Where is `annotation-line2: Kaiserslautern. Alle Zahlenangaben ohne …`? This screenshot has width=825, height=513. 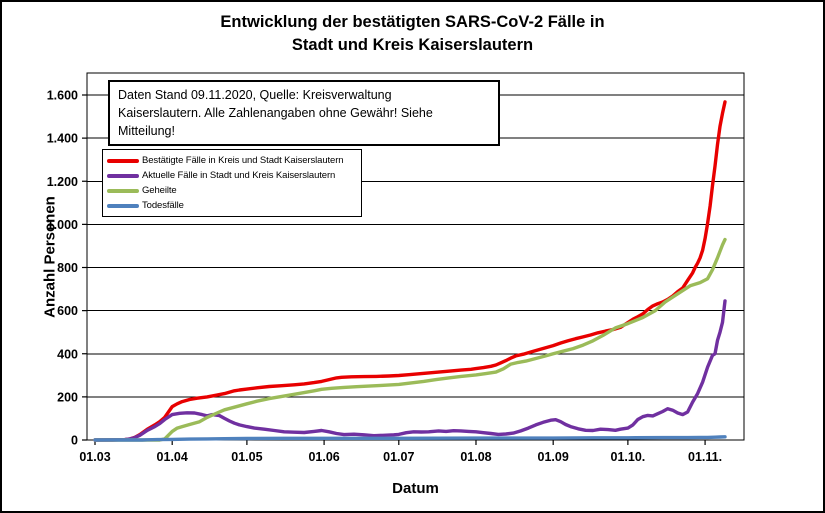 annotation-line2: Kaiserslautern. Alle Zahlenangaben ohne … is located at coordinates (275, 122).